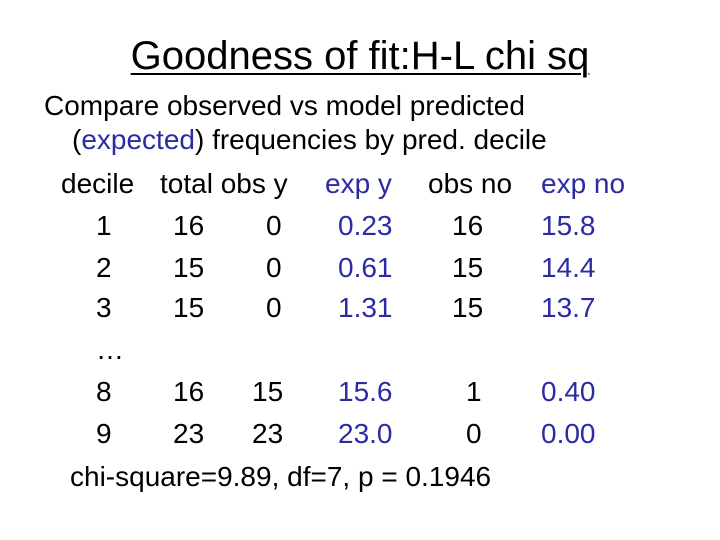  Describe the element at coordinates (284, 105) in the screenshot. I see `intro-line-1: Compare observed vs model predicted` at that location.